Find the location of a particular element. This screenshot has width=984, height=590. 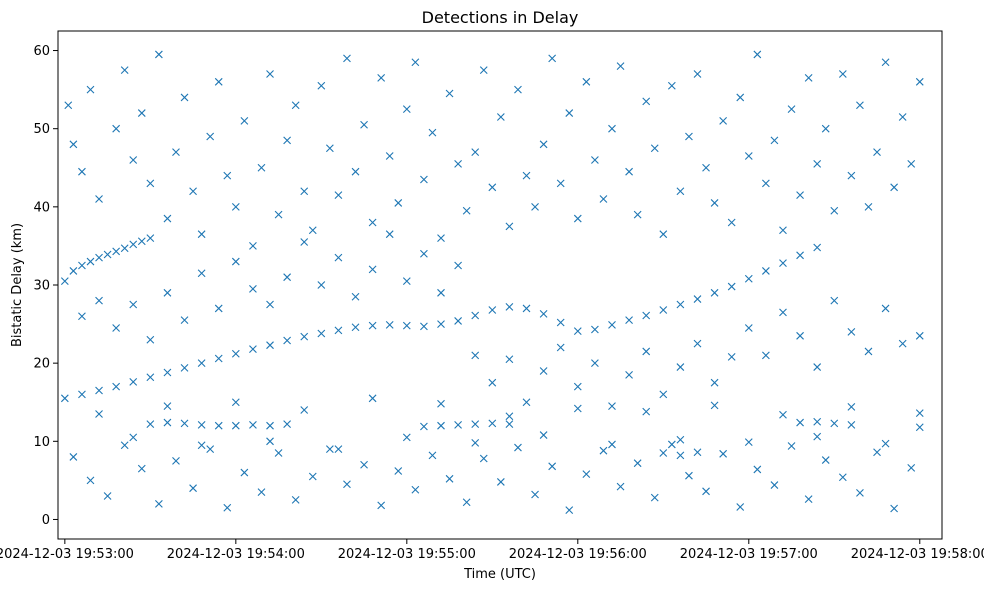

y-axis-label: Bistatic Delay (km) is located at coordinates (17, 285).